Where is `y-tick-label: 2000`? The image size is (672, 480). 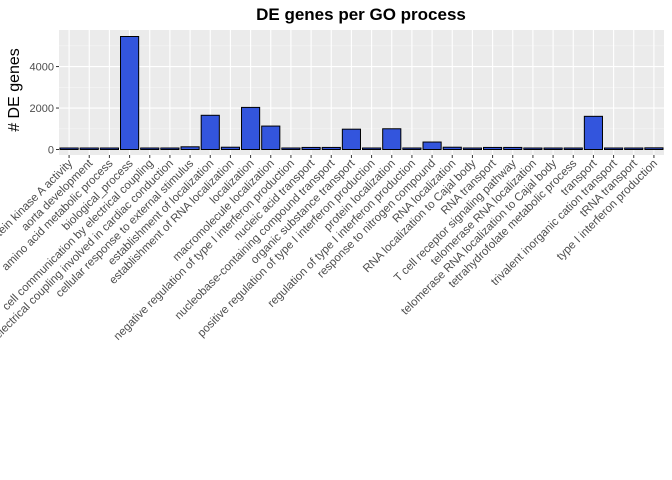 y-tick-label: 2000 is located at coordinates (42, 109).